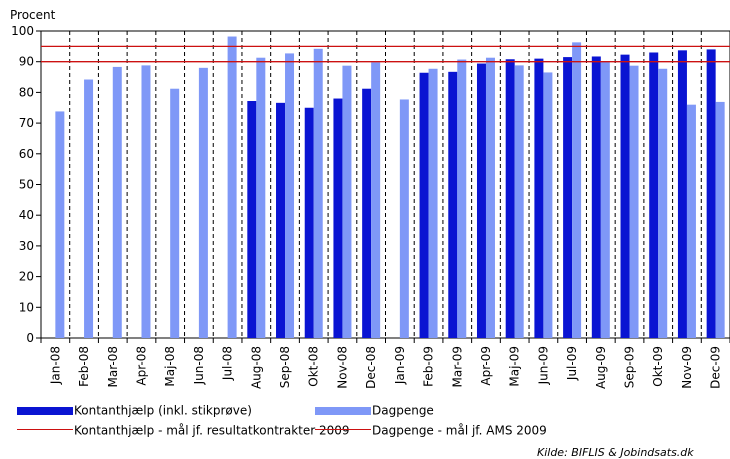 The image size is (730, 459). Describe the element at coordinates (630, 367) in the screenshot. I see `x-tick-label-20: Sep-09` at that location.